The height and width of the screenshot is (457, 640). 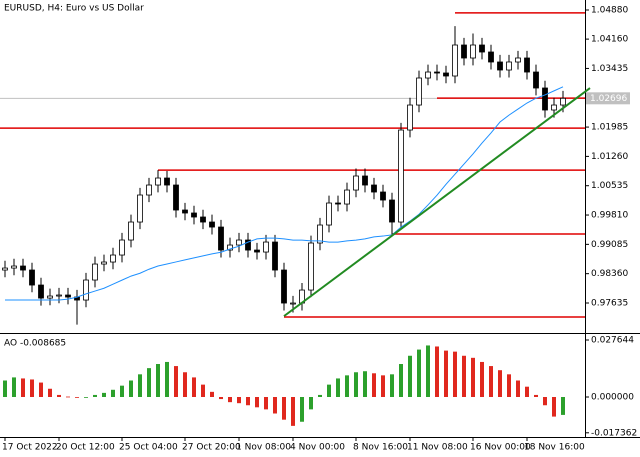 What do you see at coordinates (609, 274) in the screenshot?
I see `y-tick-label: 0.98360` at bounding box center [609, 274].